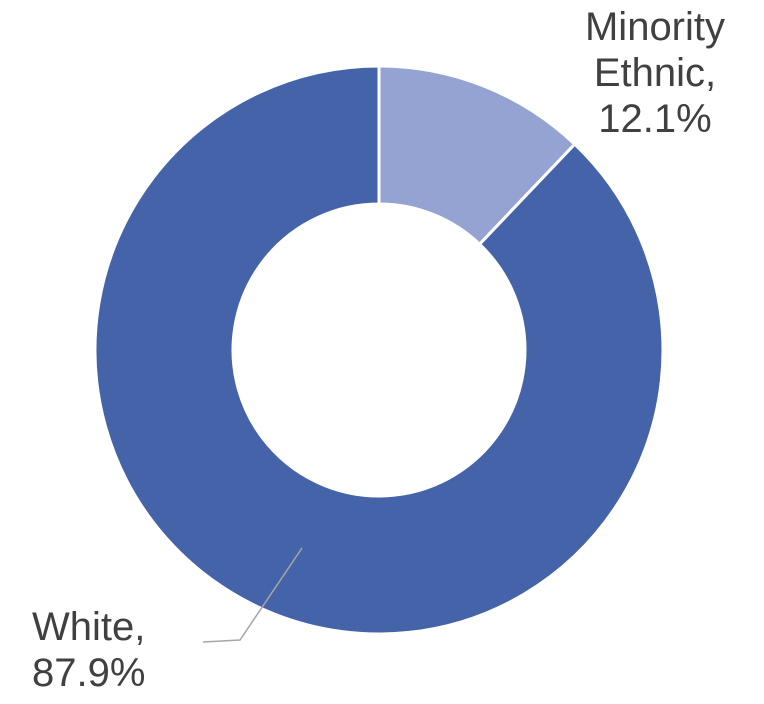 The width and height of the screenshot is (764, 704). What do you see at coordinates (88, 650) in the screenshot?
I see `data-label-white: White, 87.9%` at bounding box center [88, 650].